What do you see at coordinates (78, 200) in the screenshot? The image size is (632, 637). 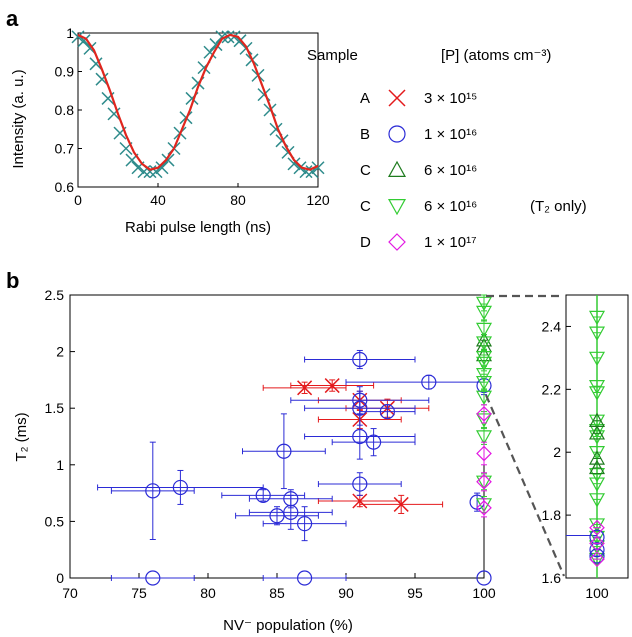 I see `panel-a-xtick-label: 0` at bounding box center [78, 200].